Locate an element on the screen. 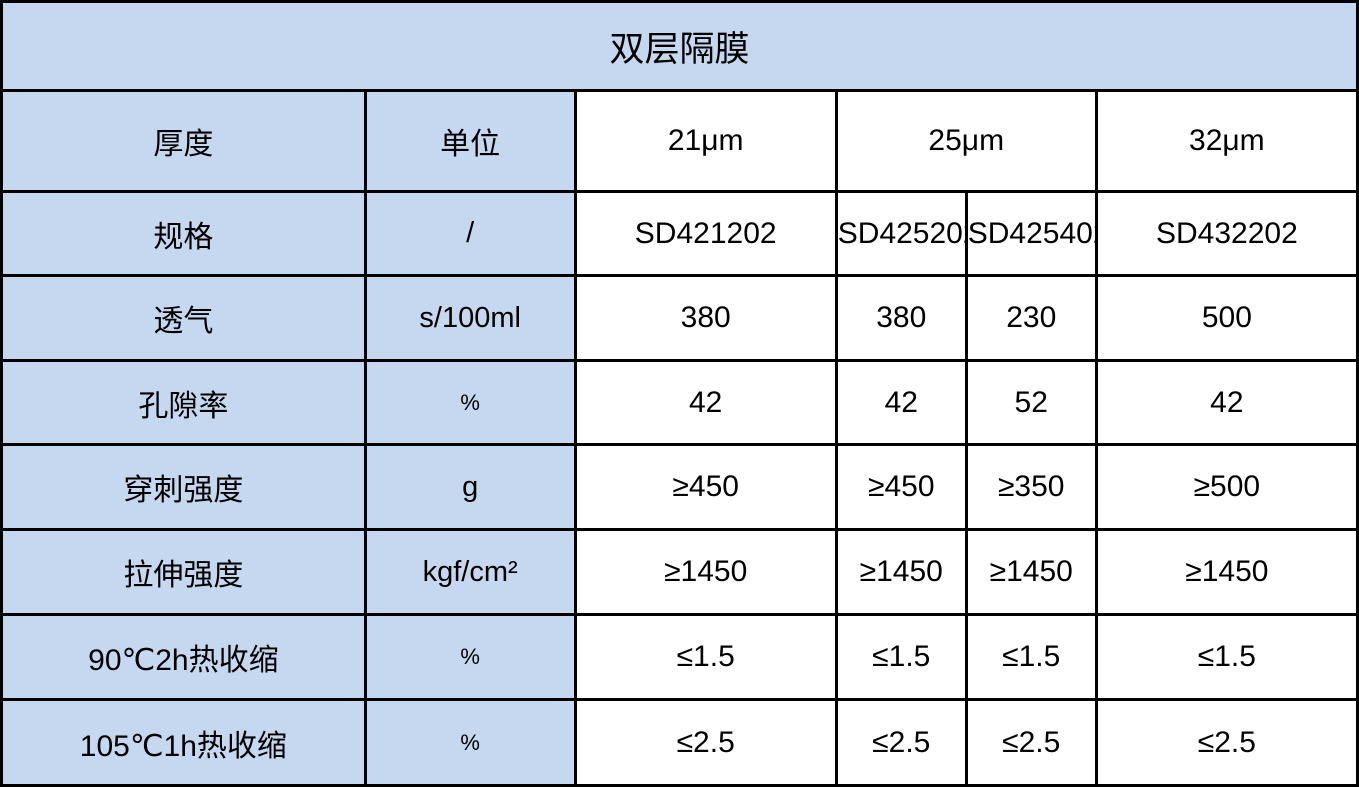 The image size is (1359, 787). row-label-shrink-90c: 90℃2h热收缩 is located at coordinates (183, 657).